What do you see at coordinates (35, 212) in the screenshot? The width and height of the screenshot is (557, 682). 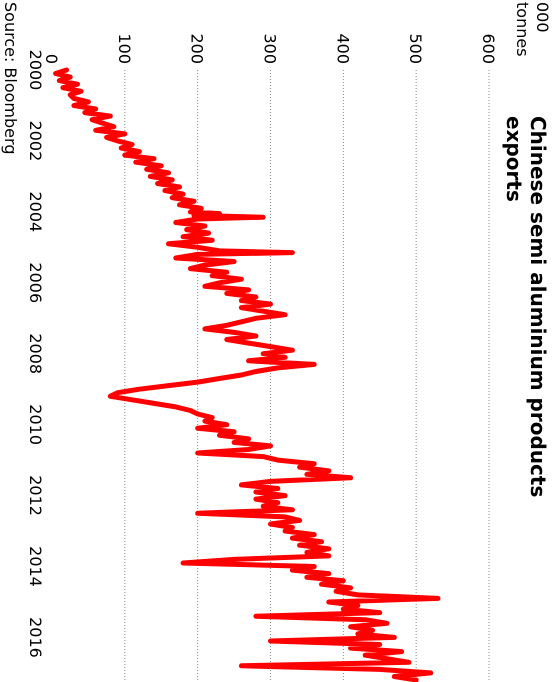 I see `x-tick-label: 2004` at bounding box center [35, 212].